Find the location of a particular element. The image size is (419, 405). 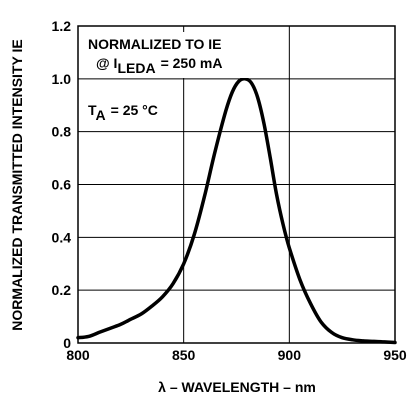

y-tick-label: 0.6 is located at coordinates (62, 185).